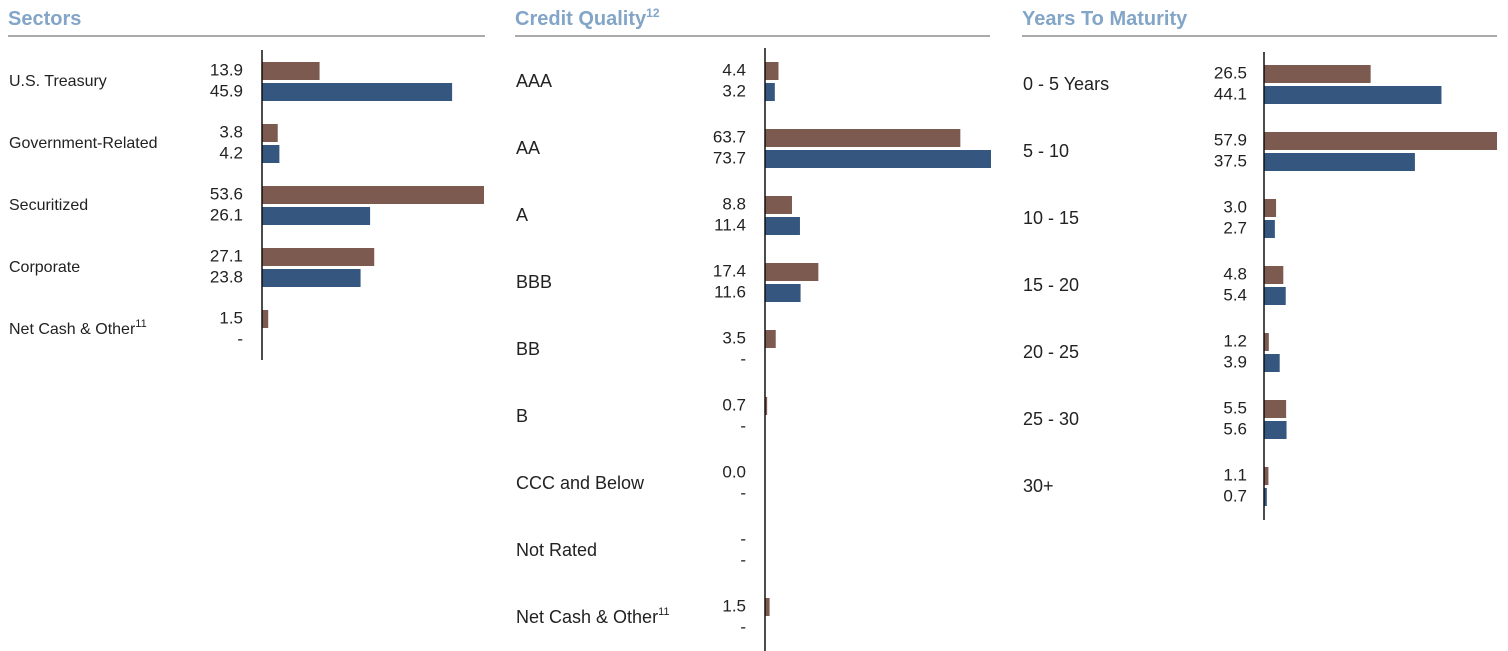  I want to click on title-text: Sectors, so click(44, 19).